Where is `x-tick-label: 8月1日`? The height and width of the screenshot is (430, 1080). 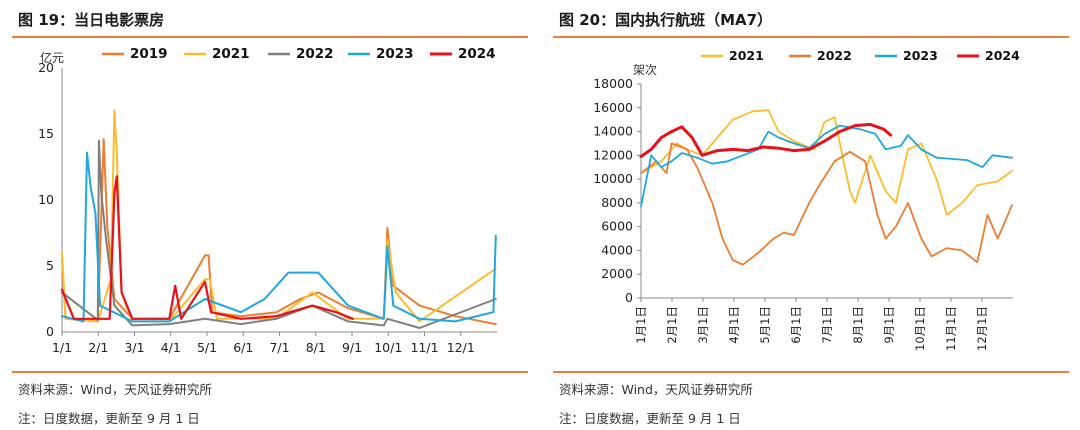
x-tick-label: 8月1日 is located at coordinates (858, 325).